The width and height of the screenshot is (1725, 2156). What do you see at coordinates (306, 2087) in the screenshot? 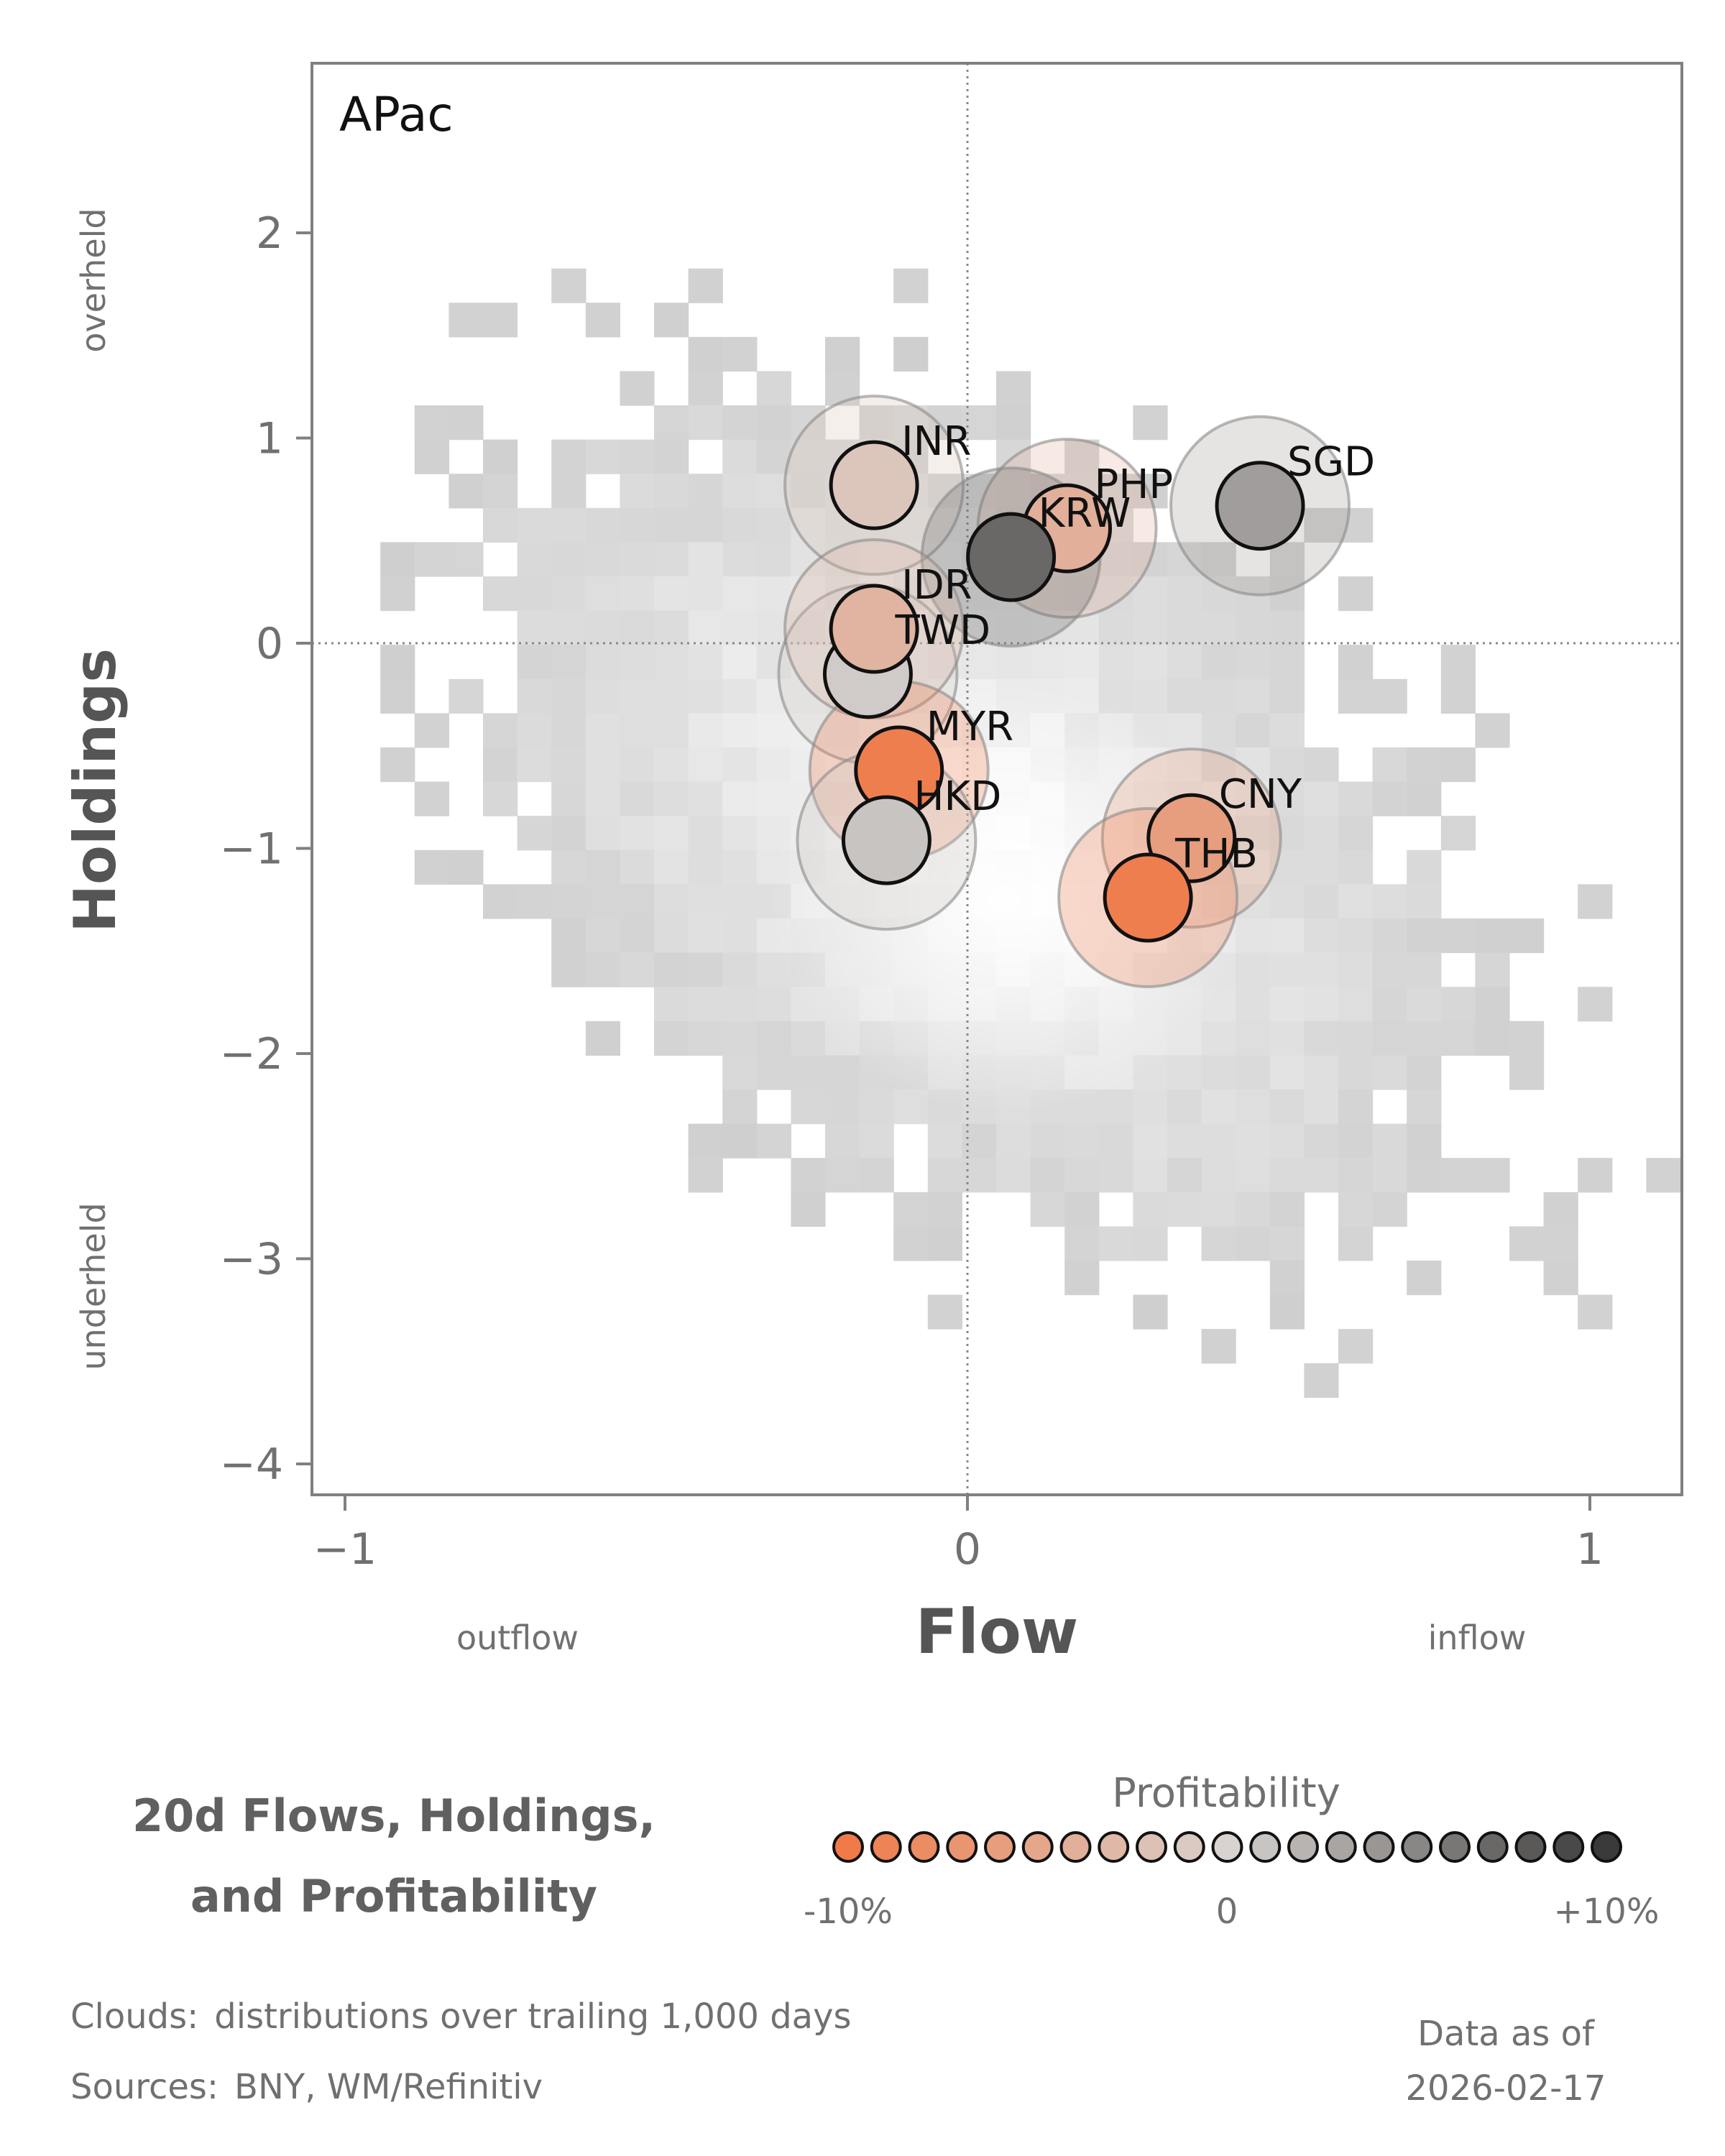
I see `footer-sources: Sources: BNY, WM/Refinitiv` at bounding box center [306, 2087].